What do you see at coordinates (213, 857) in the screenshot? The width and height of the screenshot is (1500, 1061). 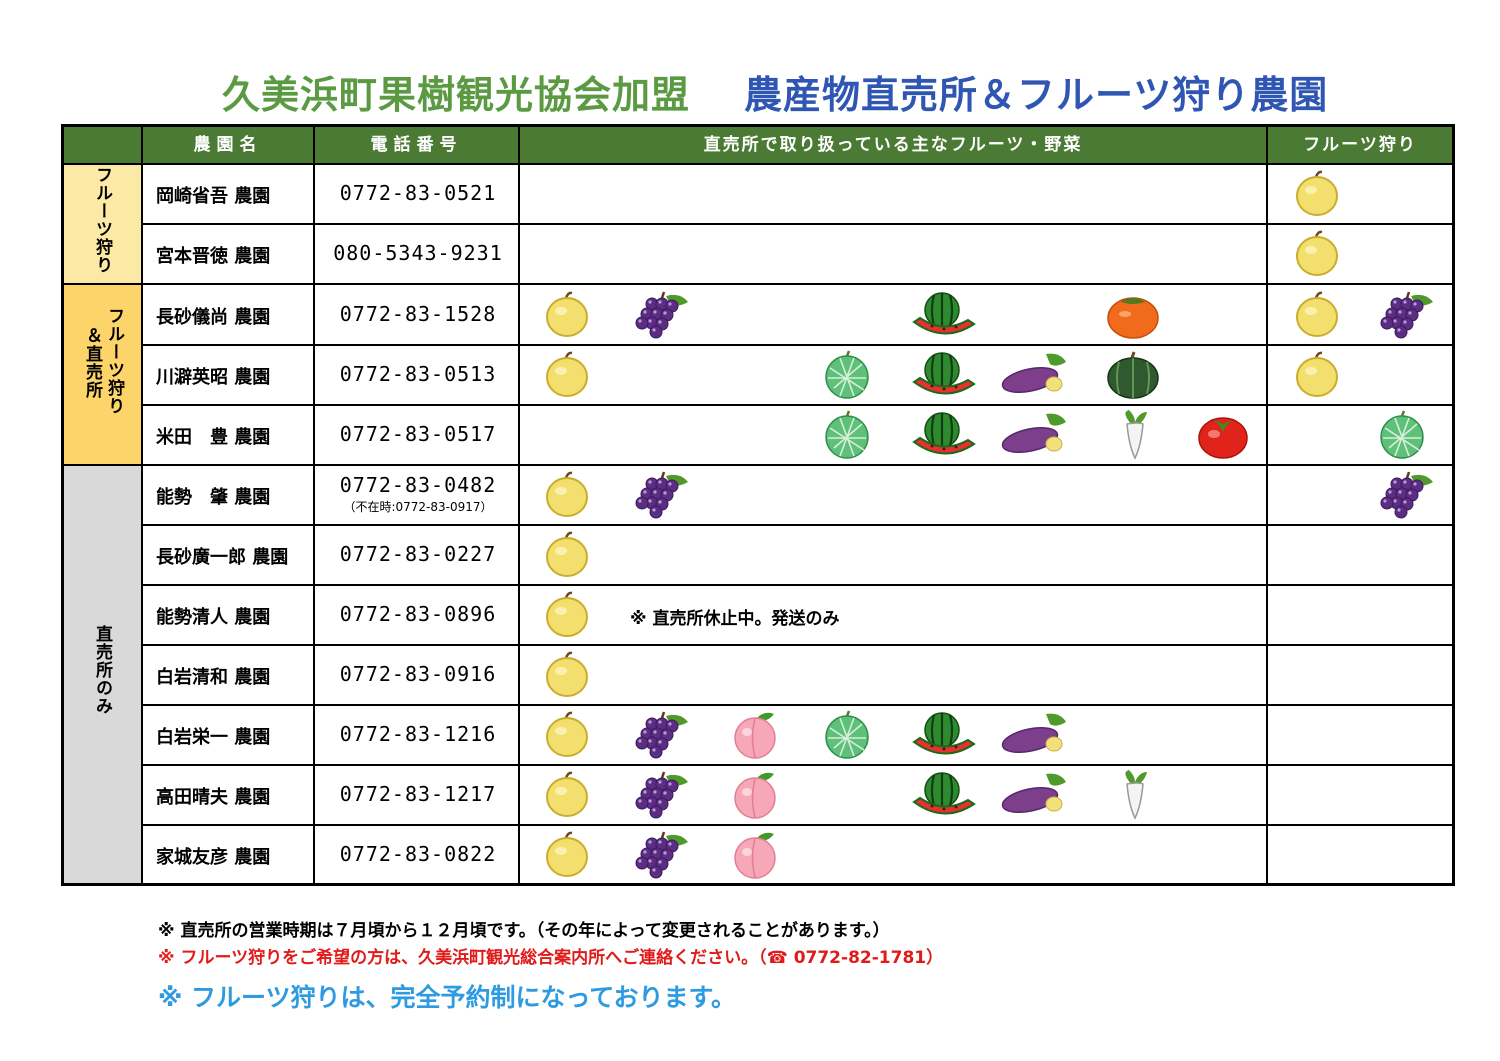 I see `farm-name: 家城友彦 農園` at bounding box center [213, 857].